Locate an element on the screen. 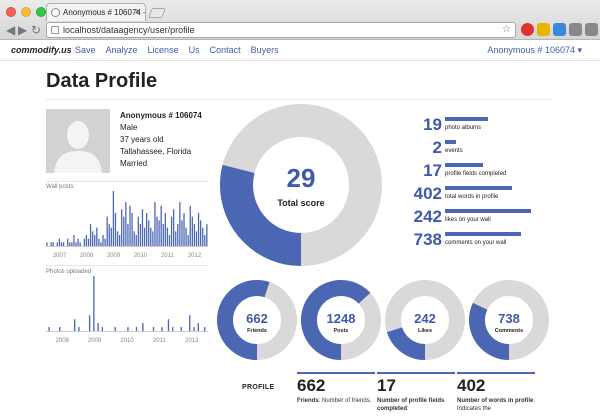  stat-value: 242 is located at coordinates (427, 216).